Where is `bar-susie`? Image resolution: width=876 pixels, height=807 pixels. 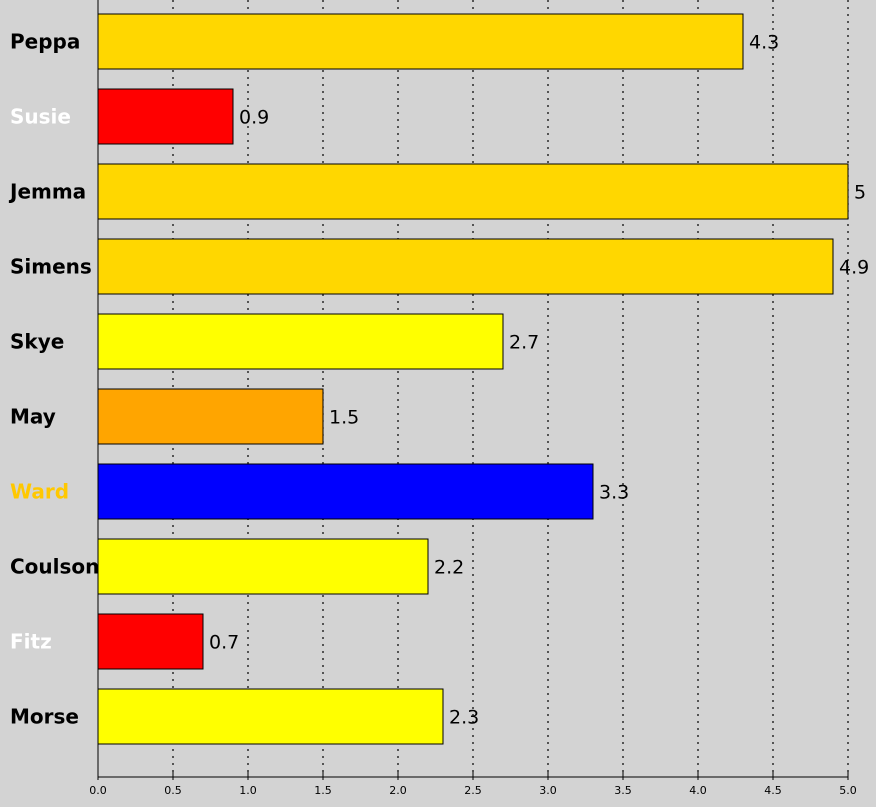 bar-susie is located at coordinates (165, 116).